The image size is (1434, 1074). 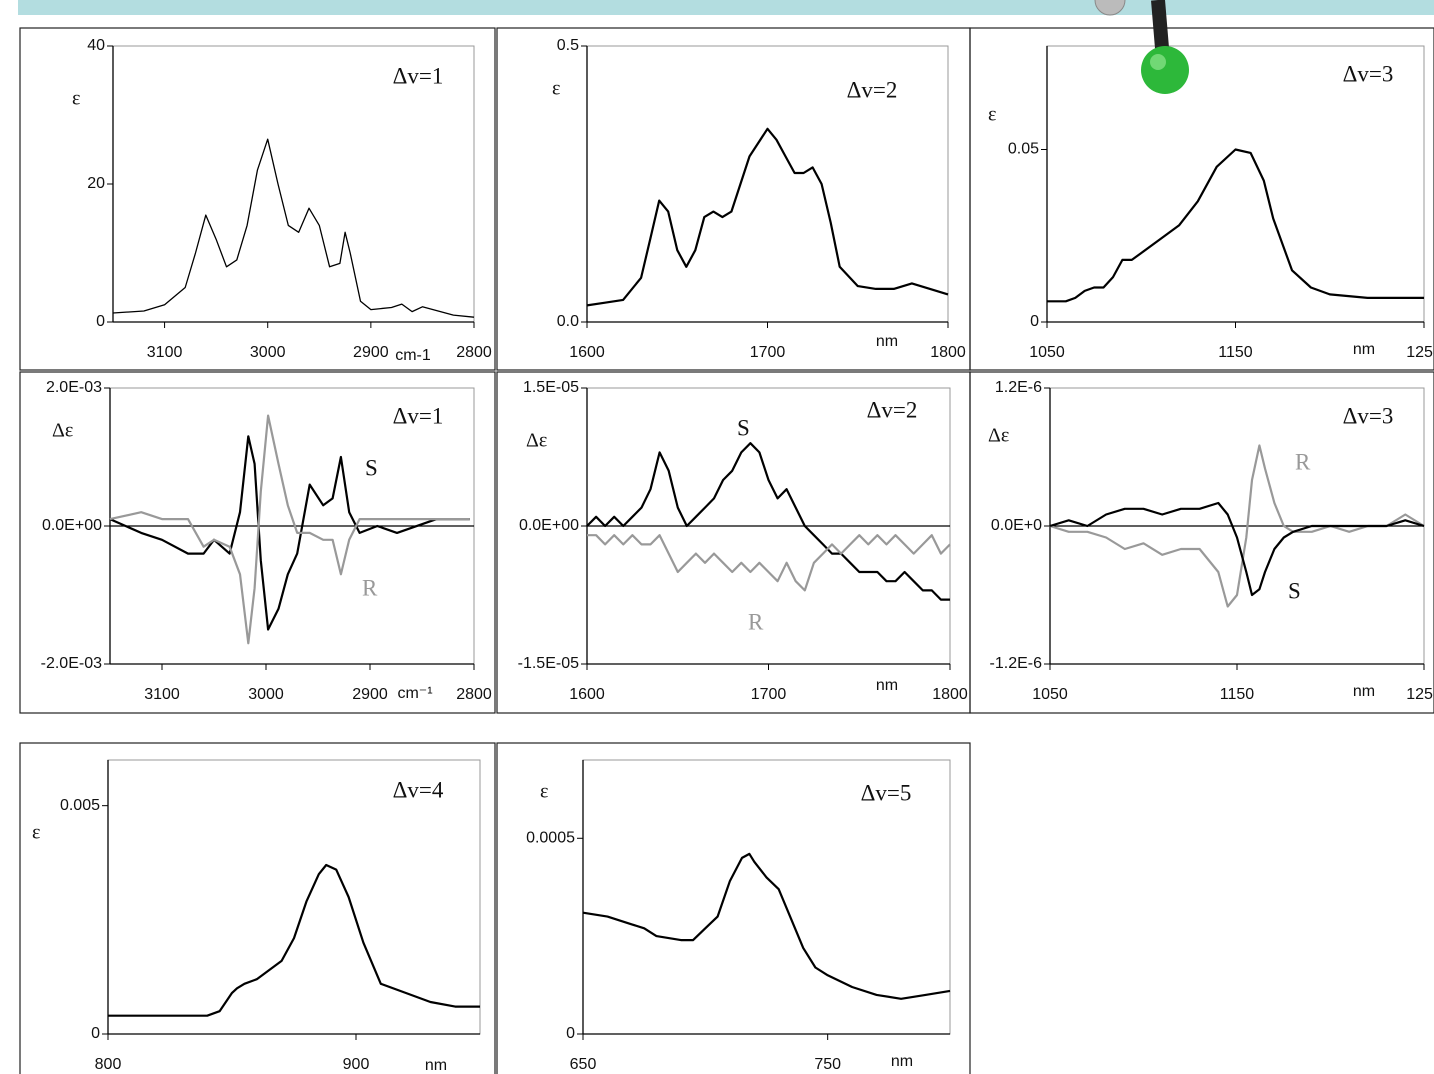 I want to click on plot-frame, so click(x=1235, y=184).